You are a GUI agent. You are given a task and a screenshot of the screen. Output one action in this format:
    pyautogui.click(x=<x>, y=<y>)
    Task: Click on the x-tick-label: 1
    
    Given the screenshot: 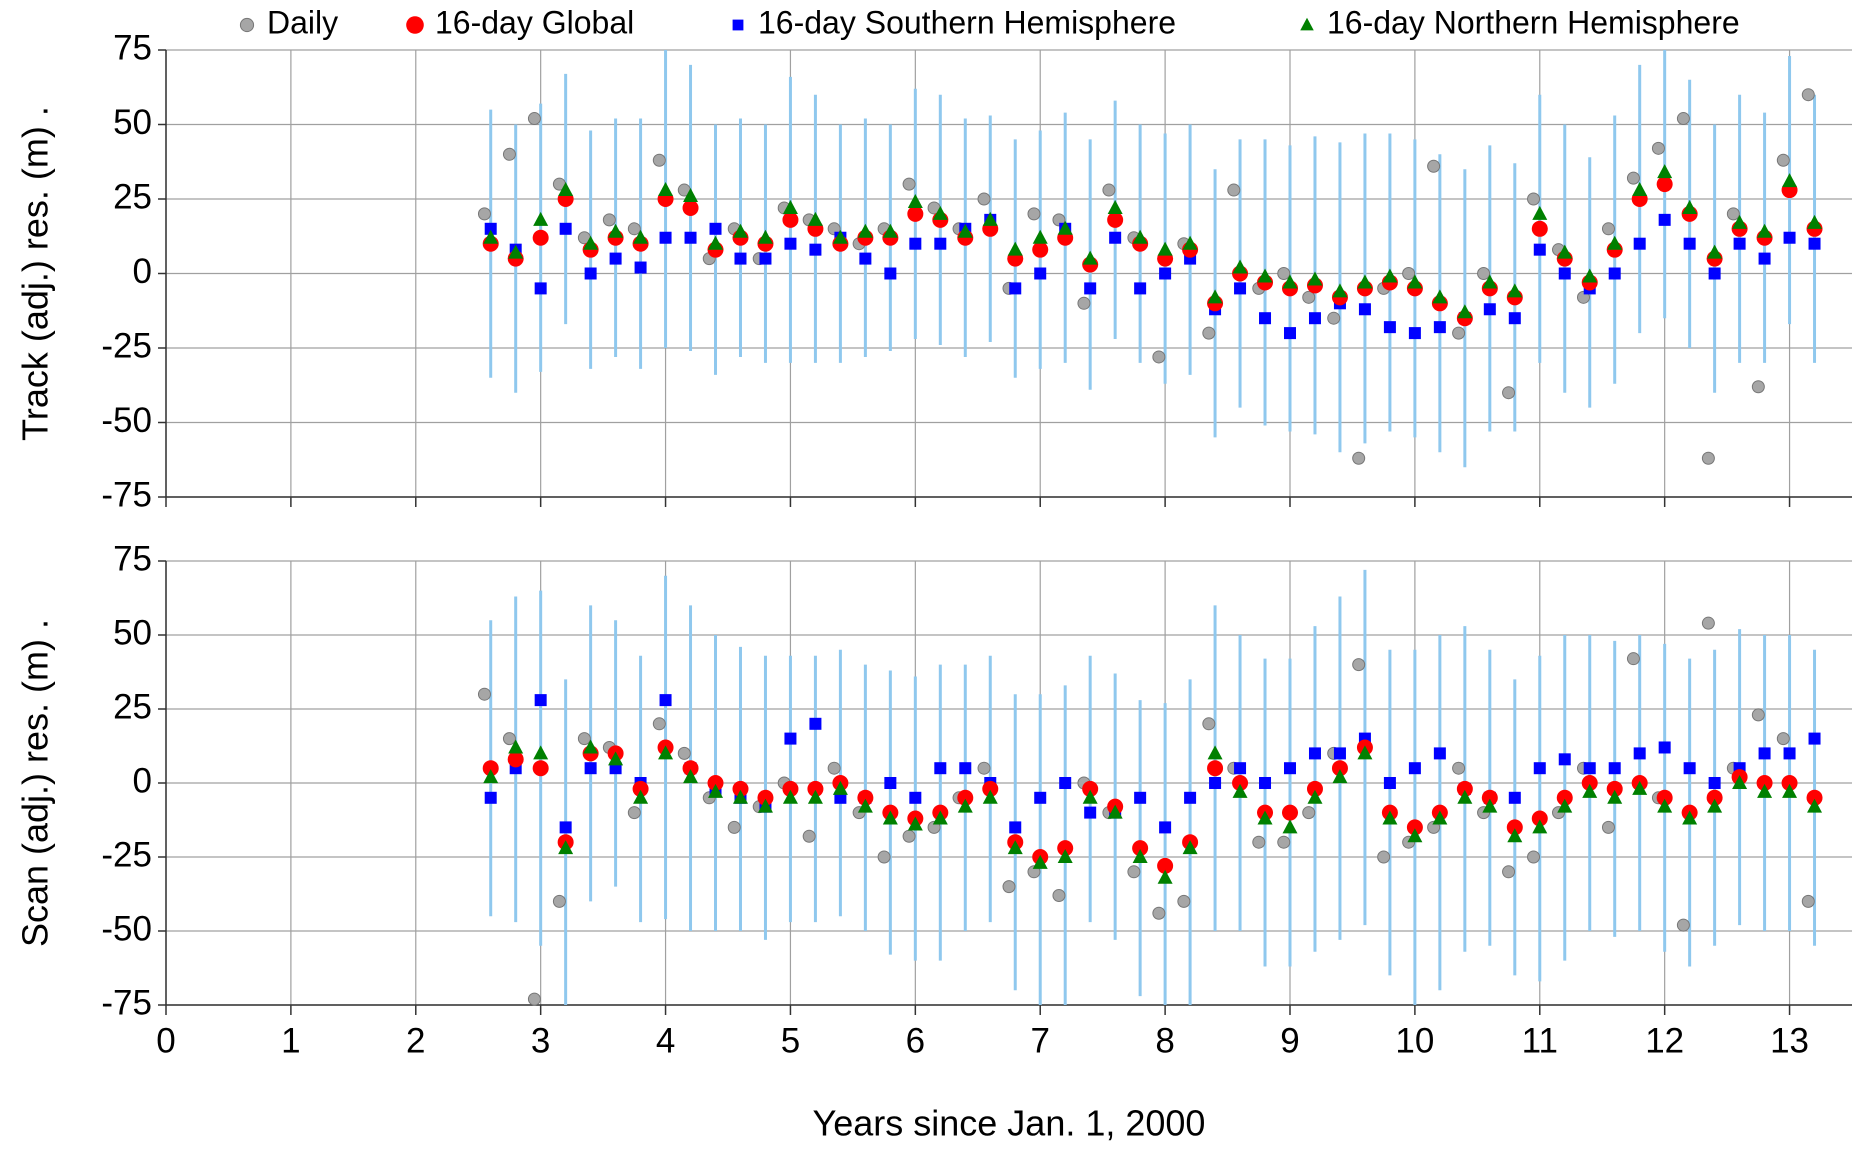 What is the action you would take?
    pyautogui.click(x=290, y=1040)
    